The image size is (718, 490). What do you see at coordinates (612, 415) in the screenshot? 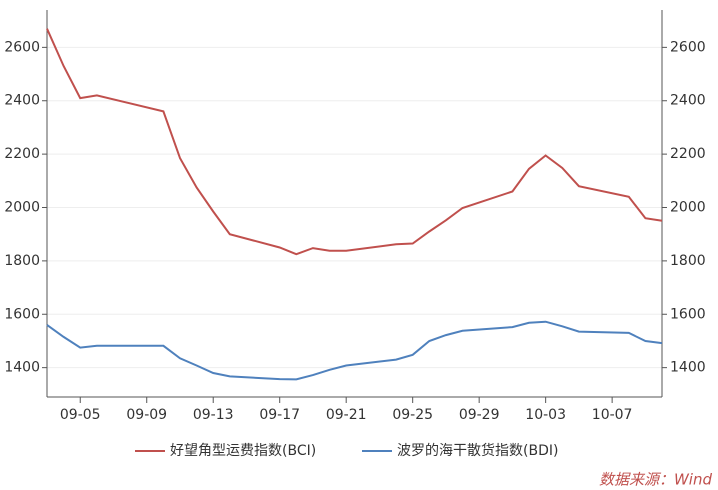
I see `x-tick-label: 10-07` at bounding box center [612, 415].